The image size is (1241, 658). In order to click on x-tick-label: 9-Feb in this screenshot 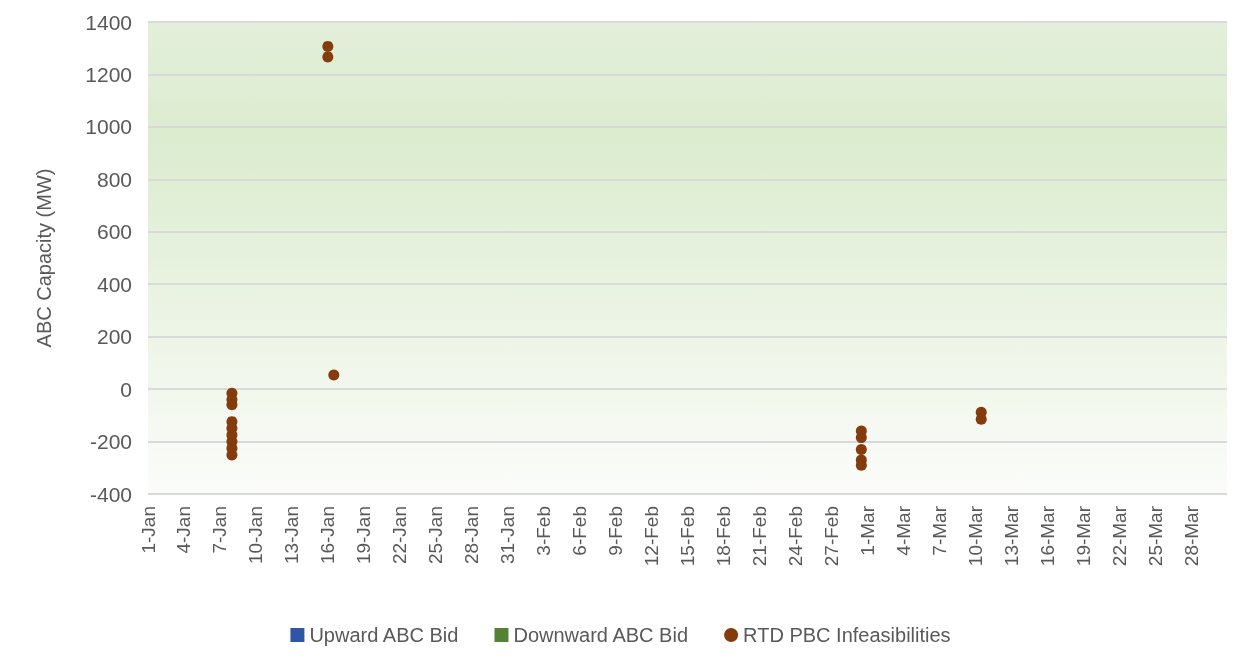, I will do `click(616, 531)`.